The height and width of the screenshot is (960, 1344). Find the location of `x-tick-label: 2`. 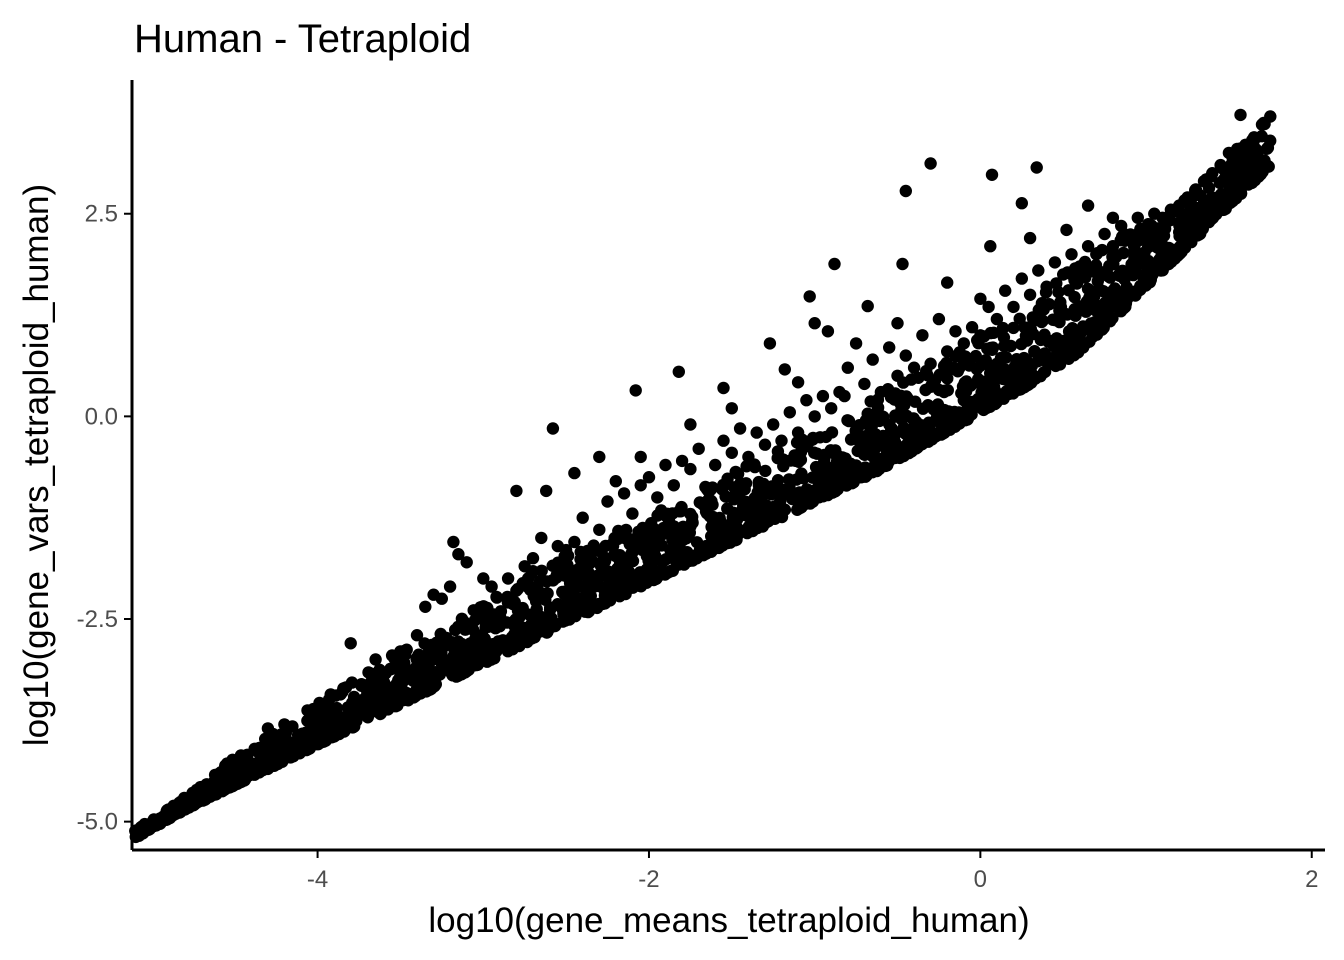

x-tick-label: 2 is located at coordinates (1311, 879).